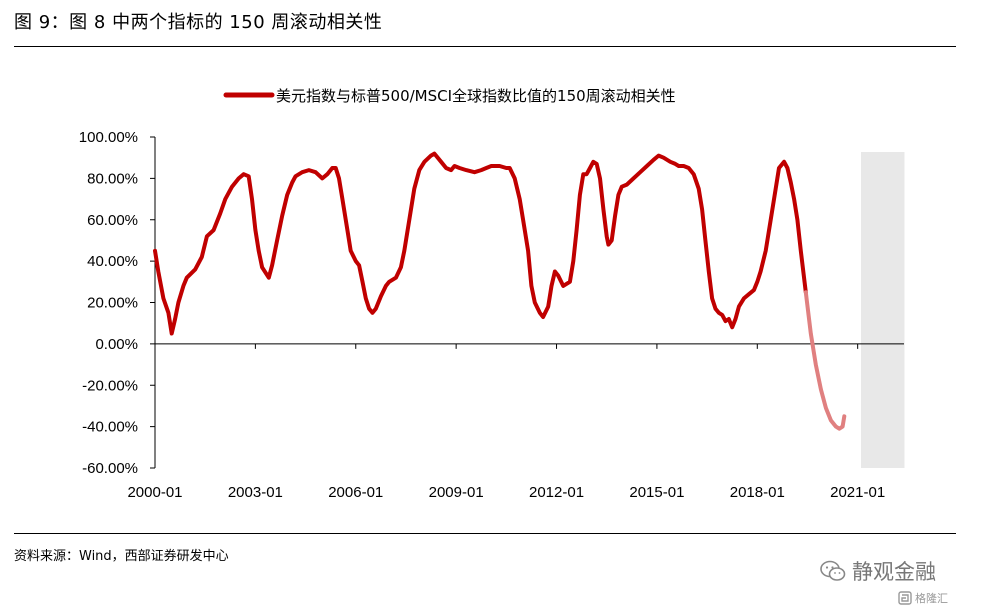 The height and width of the screenshot is (613, 986). What do you see at coordinates (857, 492) in the screenshot?
I see `x-tick-label: 2021-01` at bounding box center [857, 492].